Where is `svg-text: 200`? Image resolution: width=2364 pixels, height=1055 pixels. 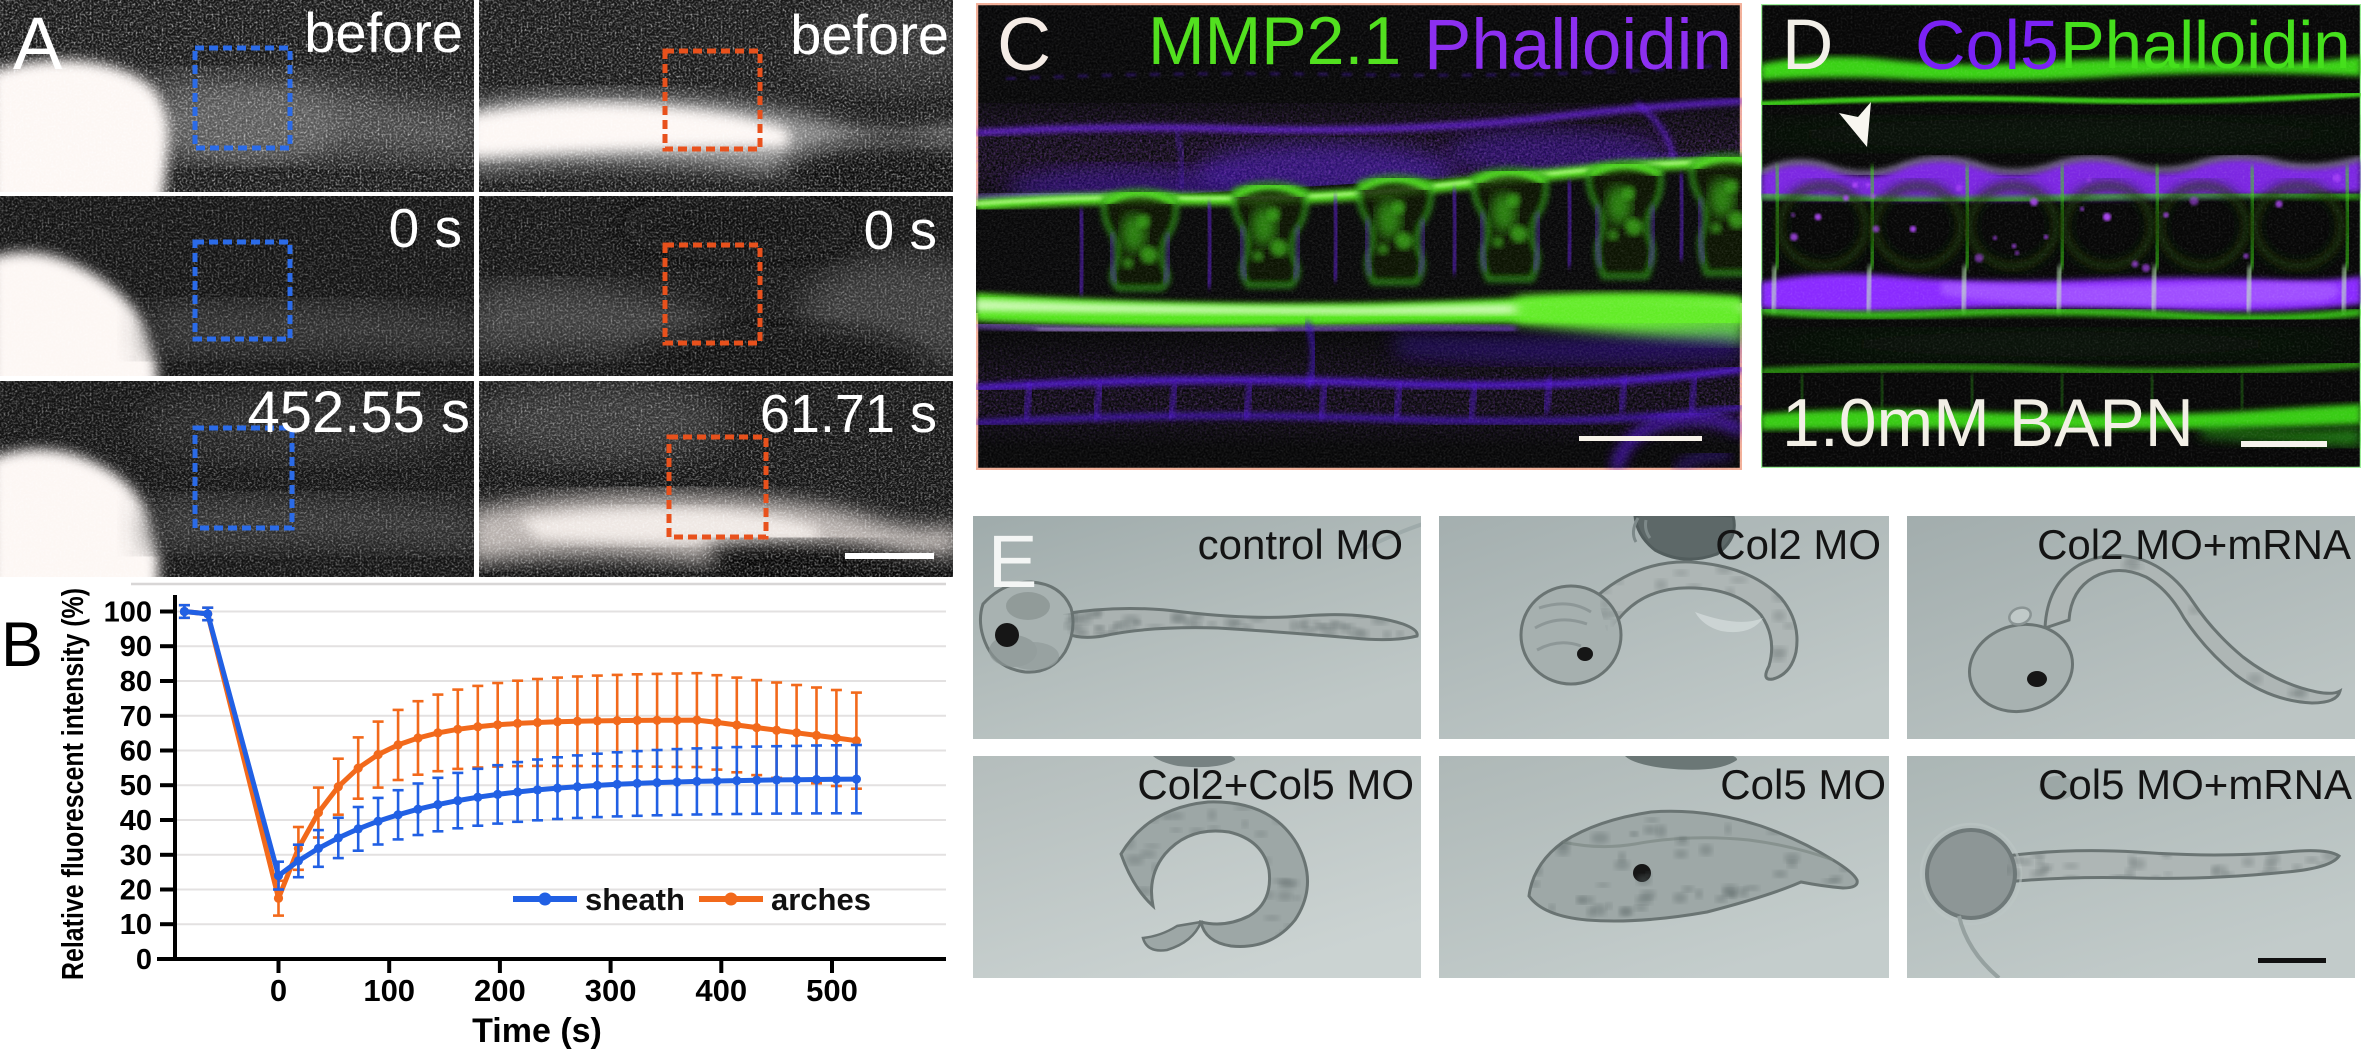
svg-text: 200 is located at coordinates (500, 990).